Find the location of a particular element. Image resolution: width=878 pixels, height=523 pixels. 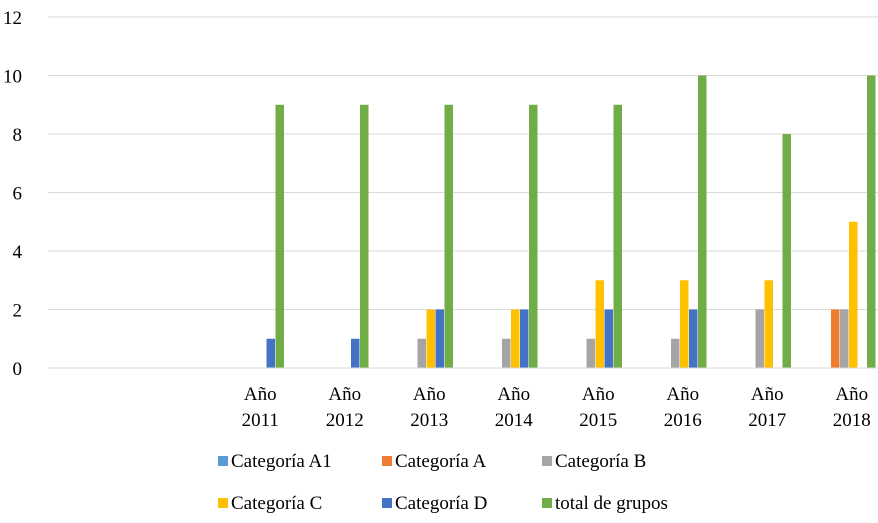

x-category-label: 2015 is located at coordinates (598, 420).